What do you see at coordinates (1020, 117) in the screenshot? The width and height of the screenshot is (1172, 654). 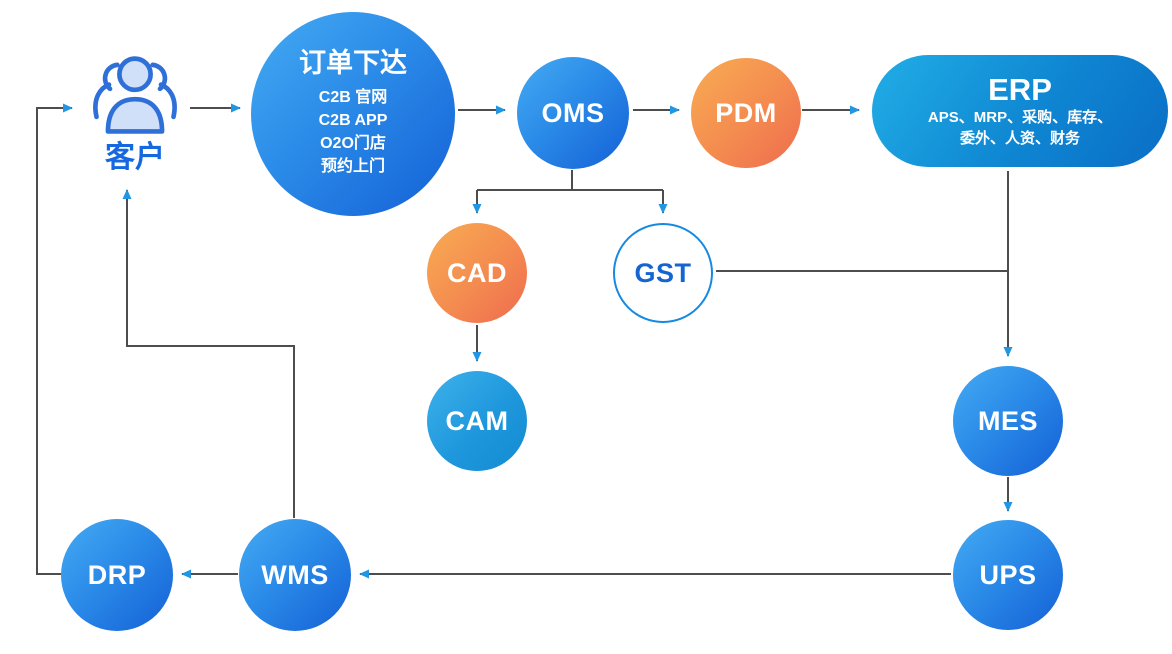 I see `erp-modules-line1: APS、MRP、采购、库存、` at bounding box center [1020, 117].